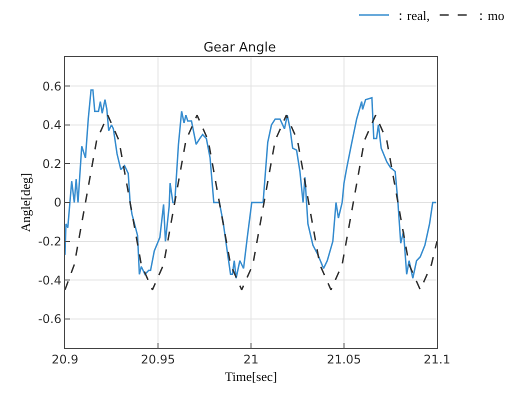  Describe the element at coordinates (58, 203) in the screenshot. I see `y-tick-label: 0` at that location.